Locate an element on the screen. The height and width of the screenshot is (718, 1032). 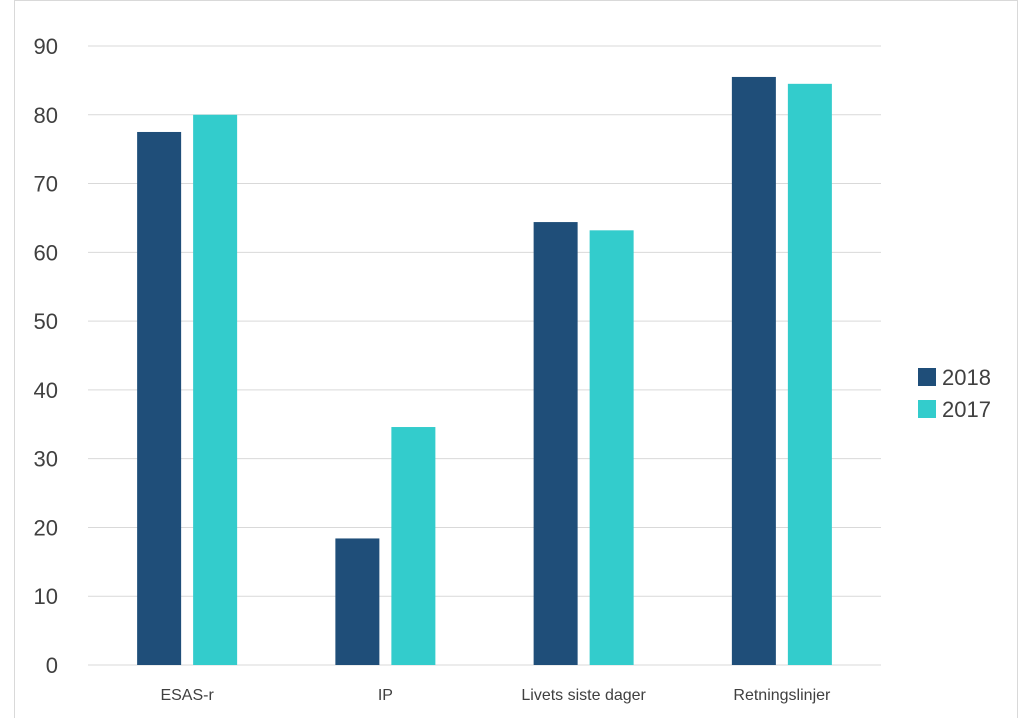
x-axis-ticks: ESAS-r IP Livets siste dager Retningslinjer is located at coordinates (495, 695).